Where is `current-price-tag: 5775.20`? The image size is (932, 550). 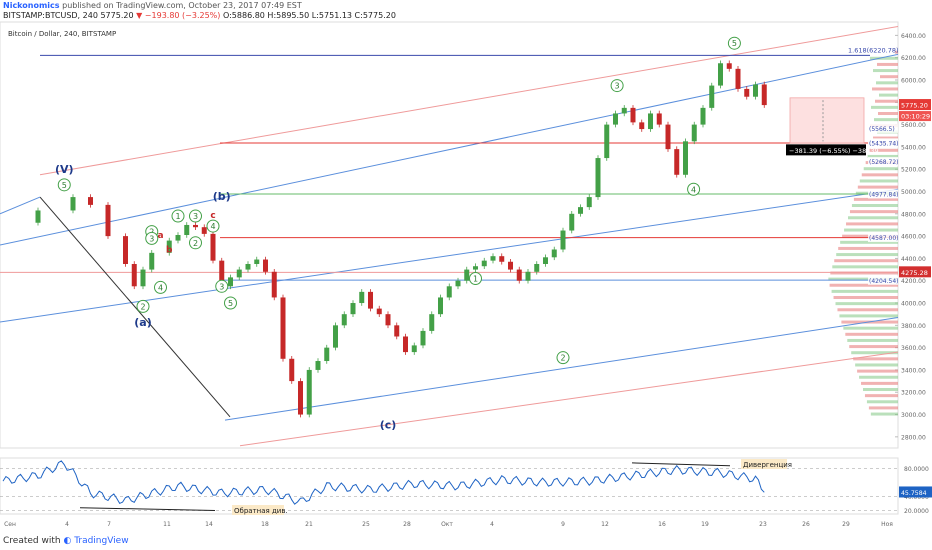 current-price-tag: 5775.20 is located at coordinates (914, 106).